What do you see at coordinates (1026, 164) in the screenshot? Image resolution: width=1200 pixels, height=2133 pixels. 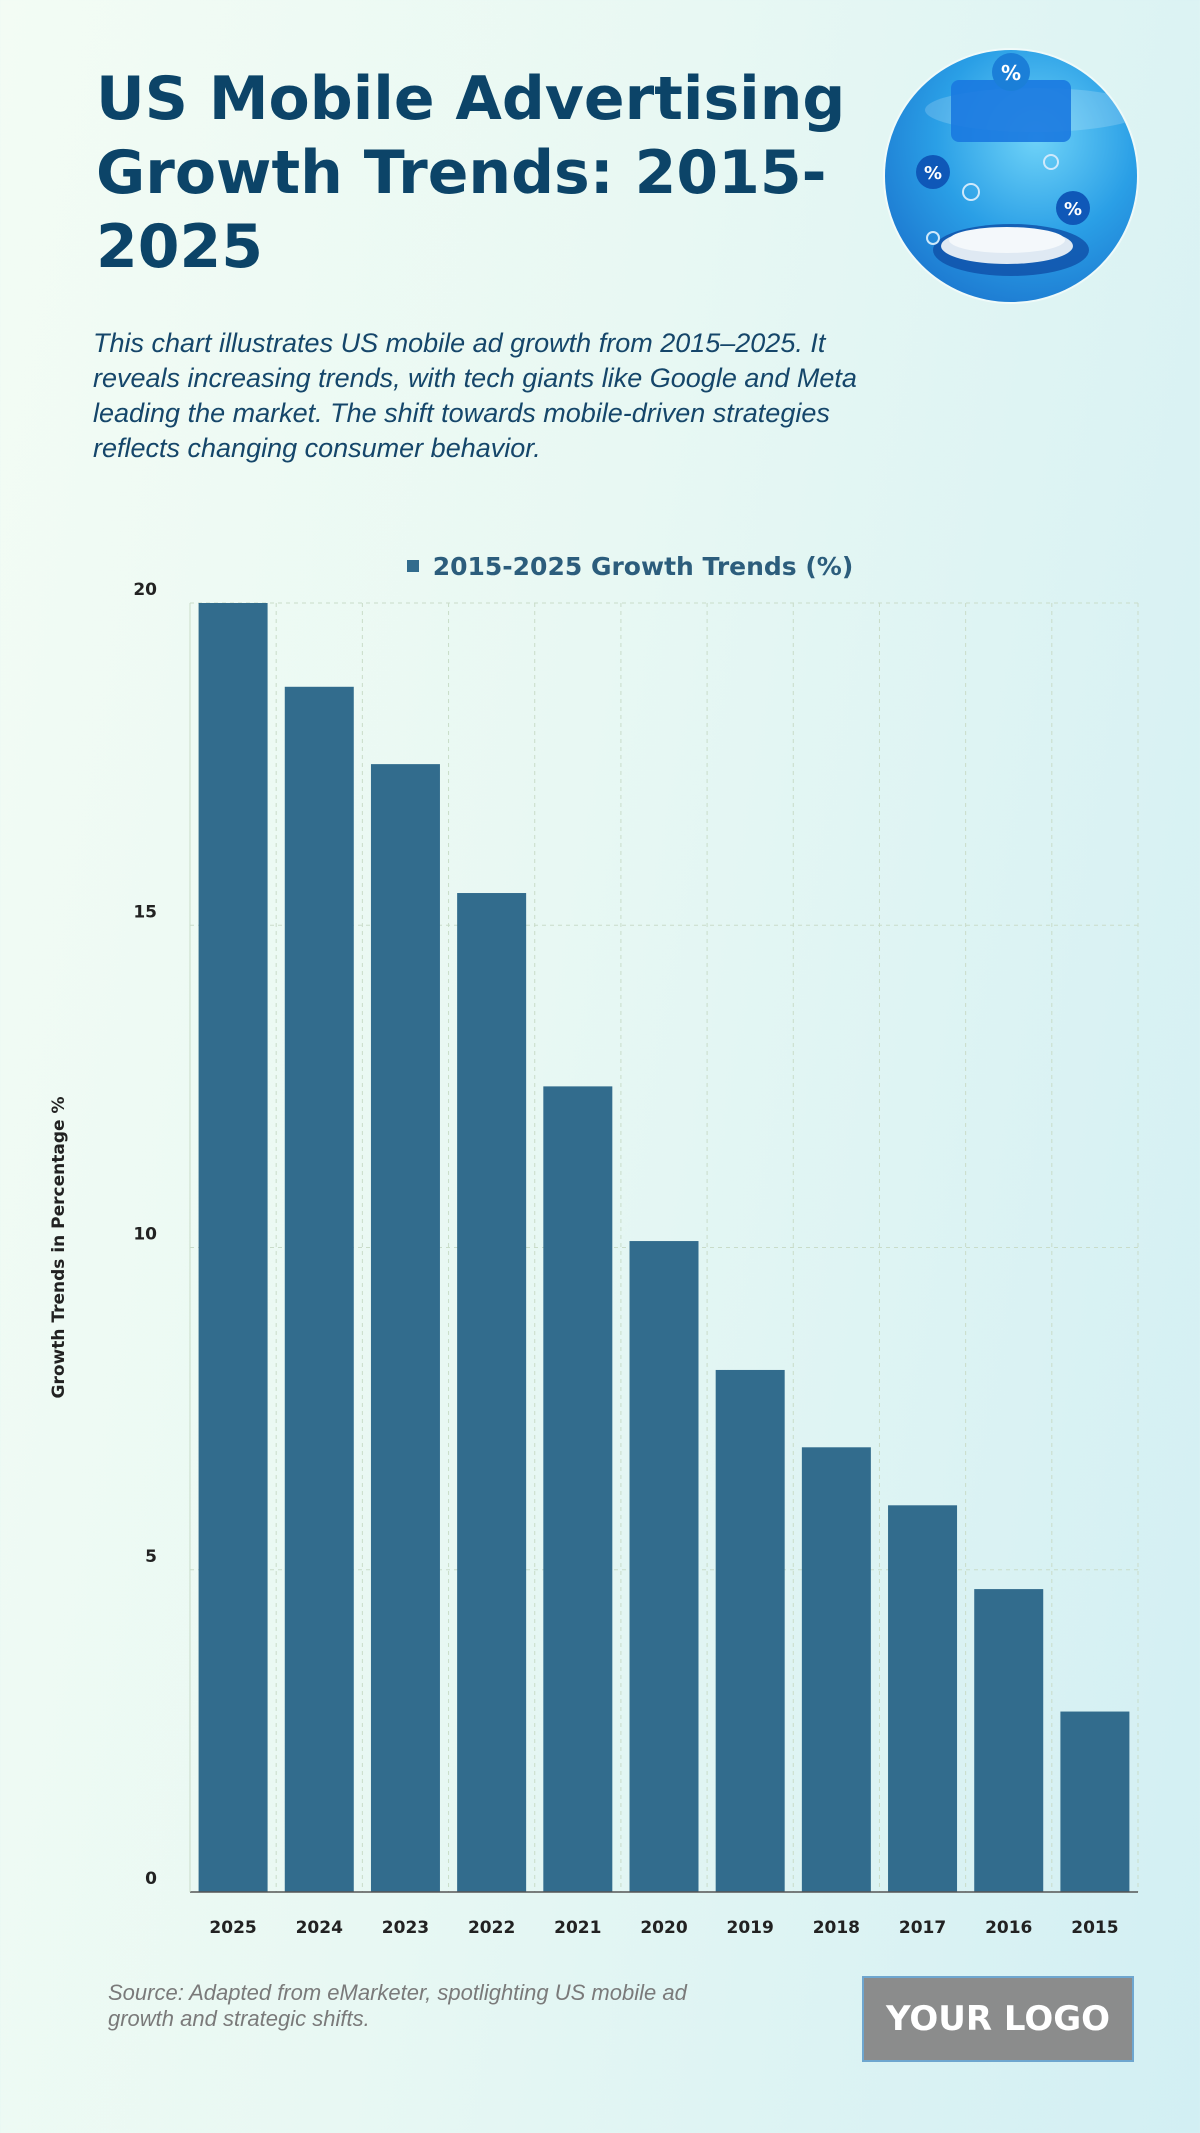 I see `percent-badges-icon: % % %` at bounding box center [1026, 164].